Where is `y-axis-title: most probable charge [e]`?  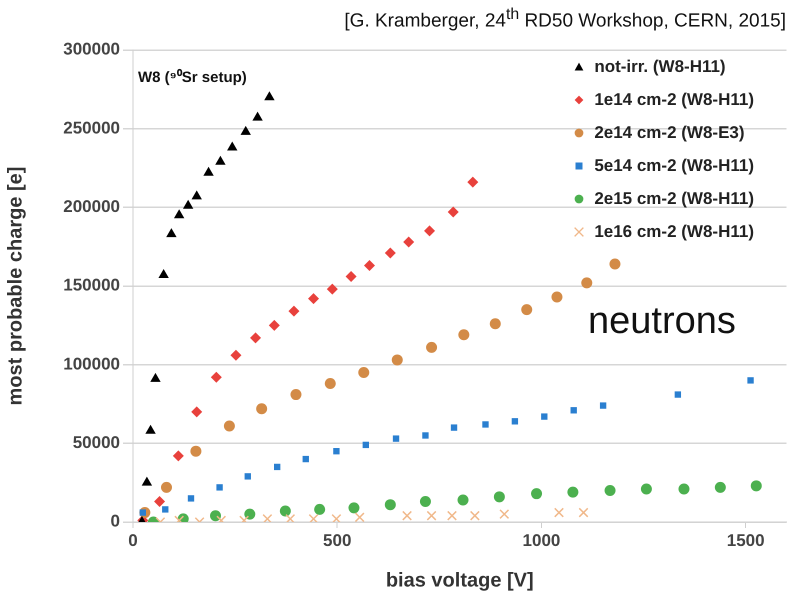
y-axis-title: most probable charge [e] is located at coordinates (15, 286).